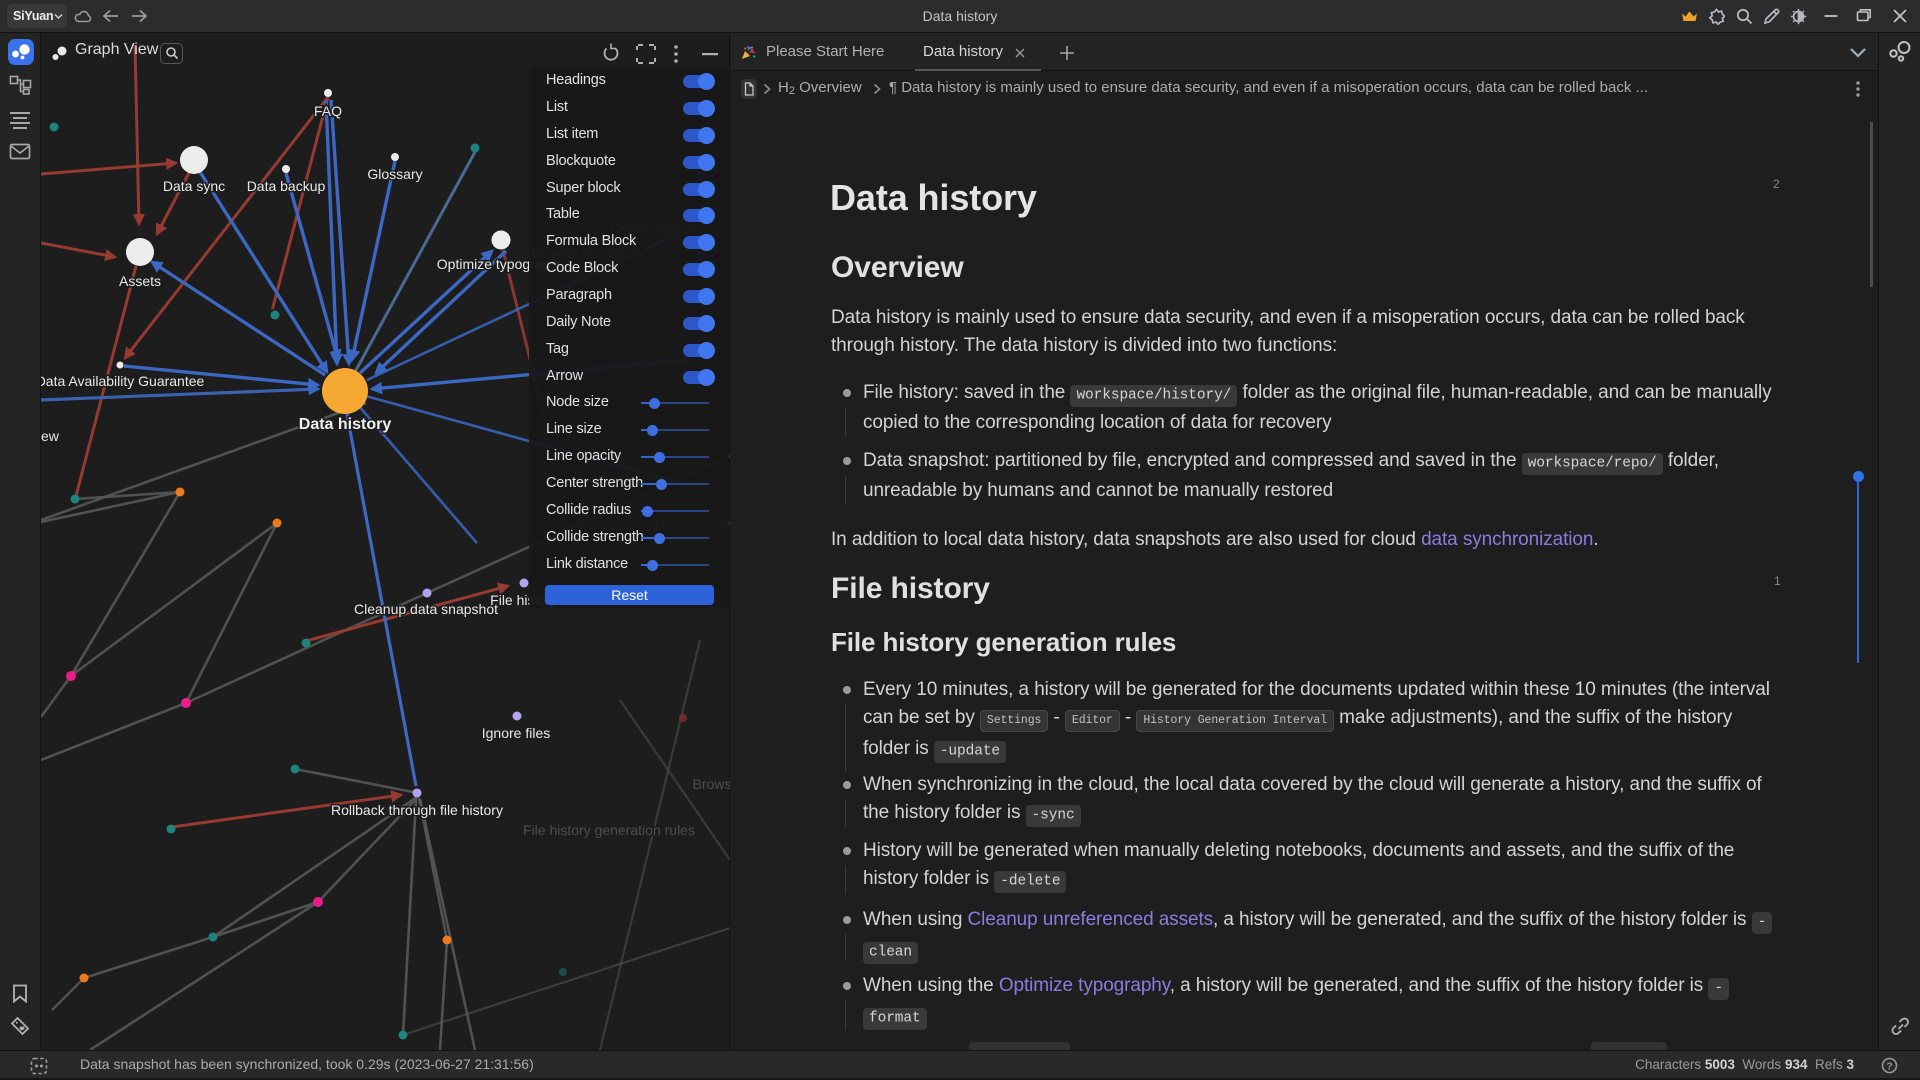  I want to click on svg-text: Cleanup data snapshot, so click(426, 609).